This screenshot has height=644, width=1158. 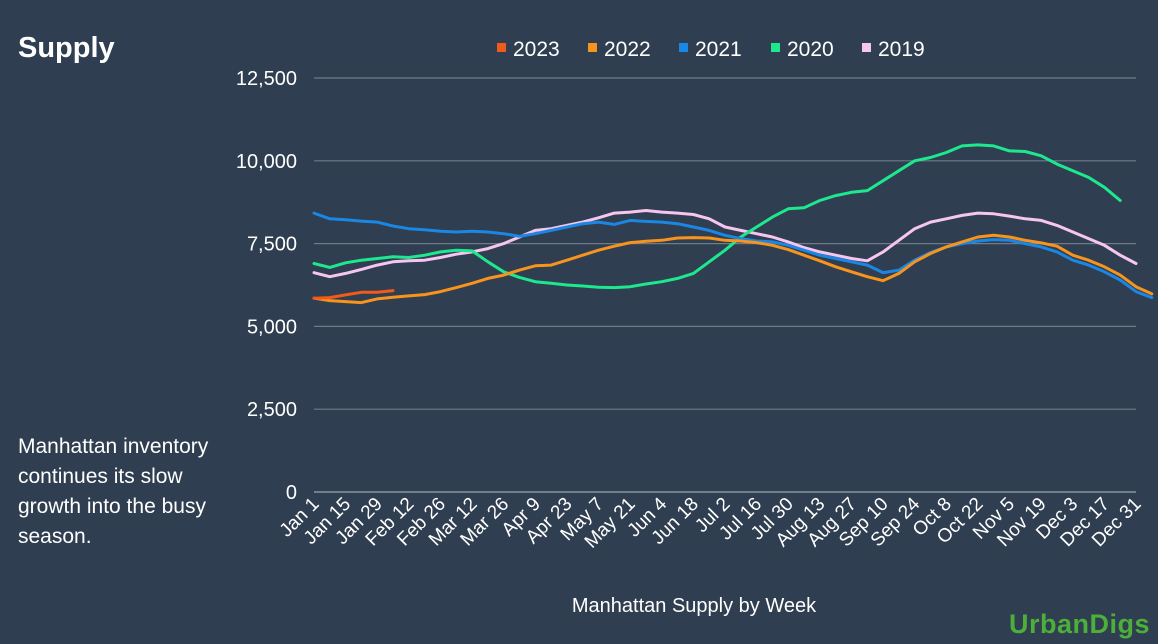 What do you see at coordinates (775, 47) in the screenshot?
I see `legend-marker-2020` at bounding box center [775, 47].